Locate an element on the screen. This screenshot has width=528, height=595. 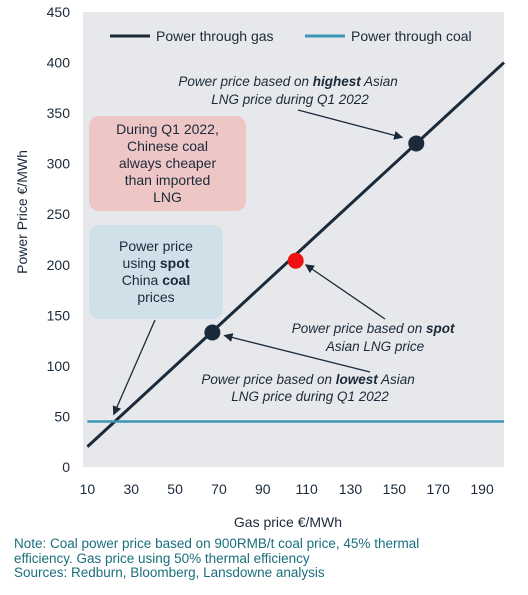
y-tick-label: 200 is located at coordinates (59, 265).